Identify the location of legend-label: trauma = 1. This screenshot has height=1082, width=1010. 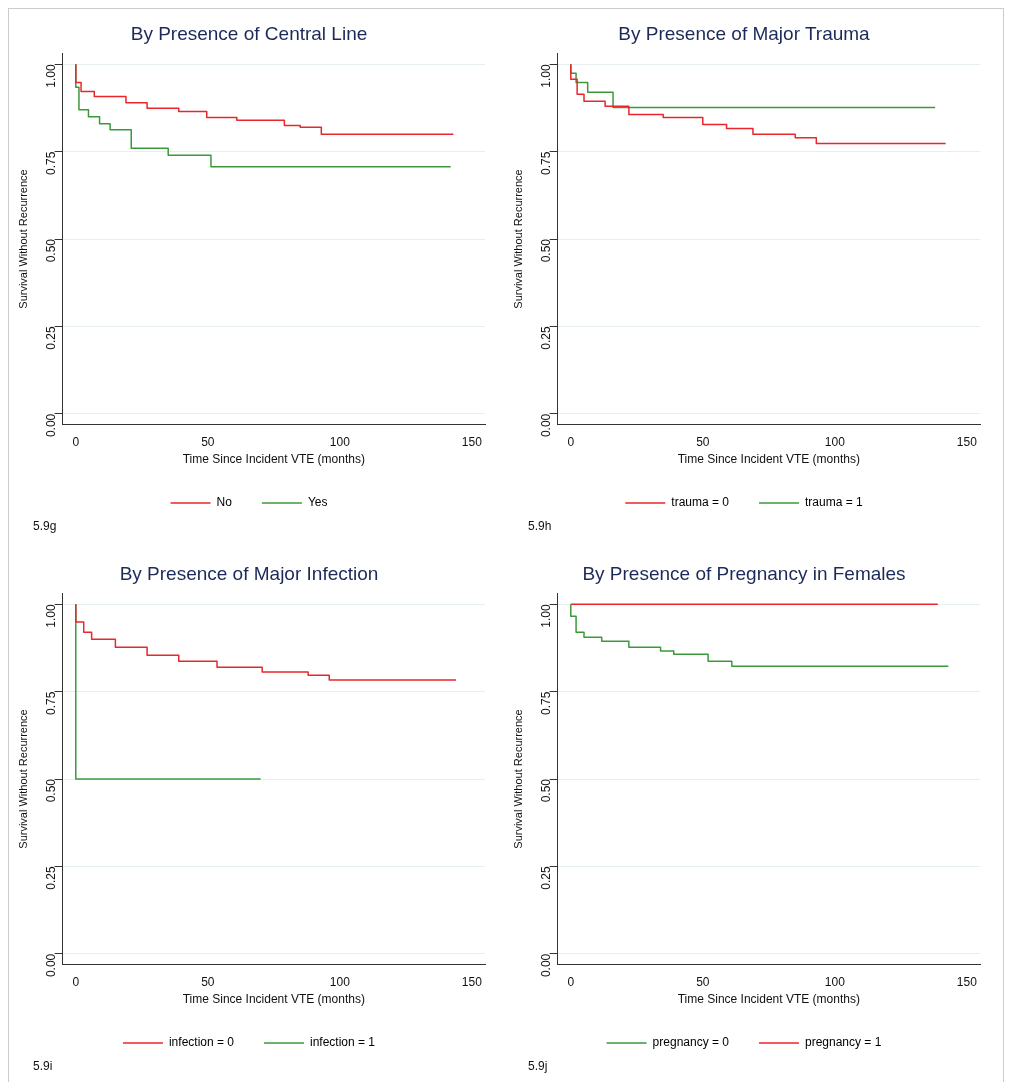
(834, 502).